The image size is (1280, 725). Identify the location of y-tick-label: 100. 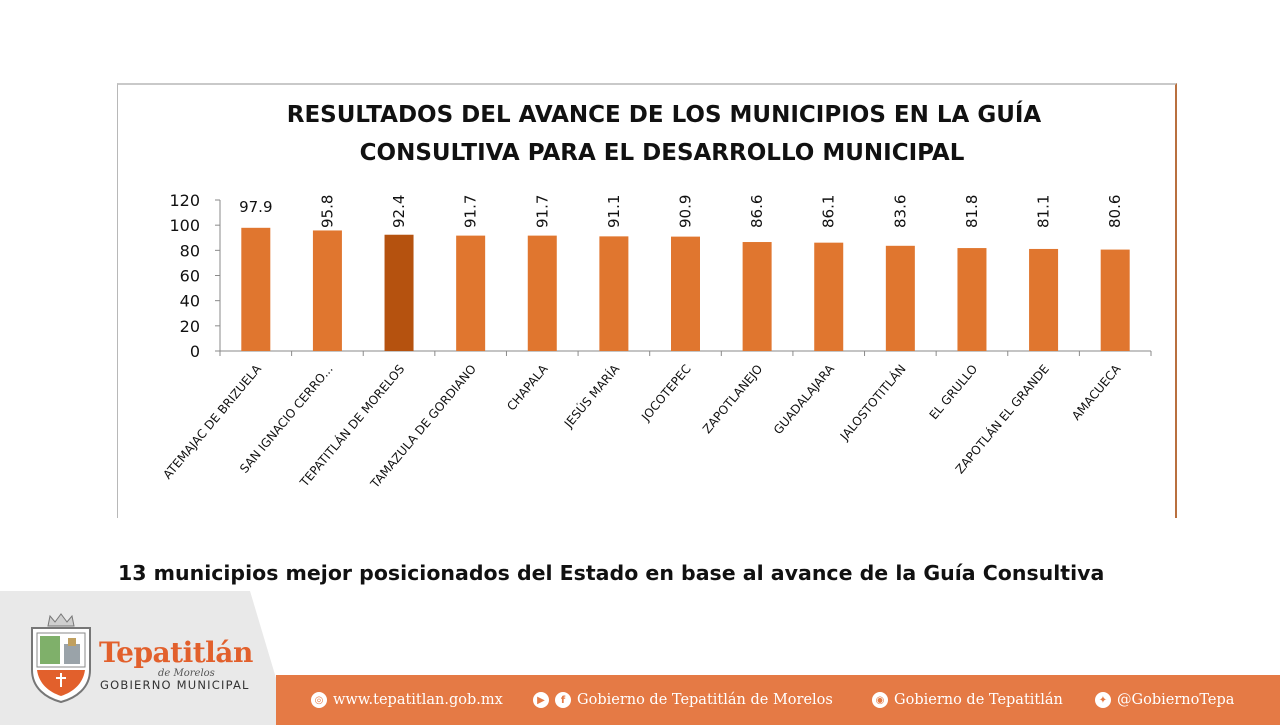
(184, 225).